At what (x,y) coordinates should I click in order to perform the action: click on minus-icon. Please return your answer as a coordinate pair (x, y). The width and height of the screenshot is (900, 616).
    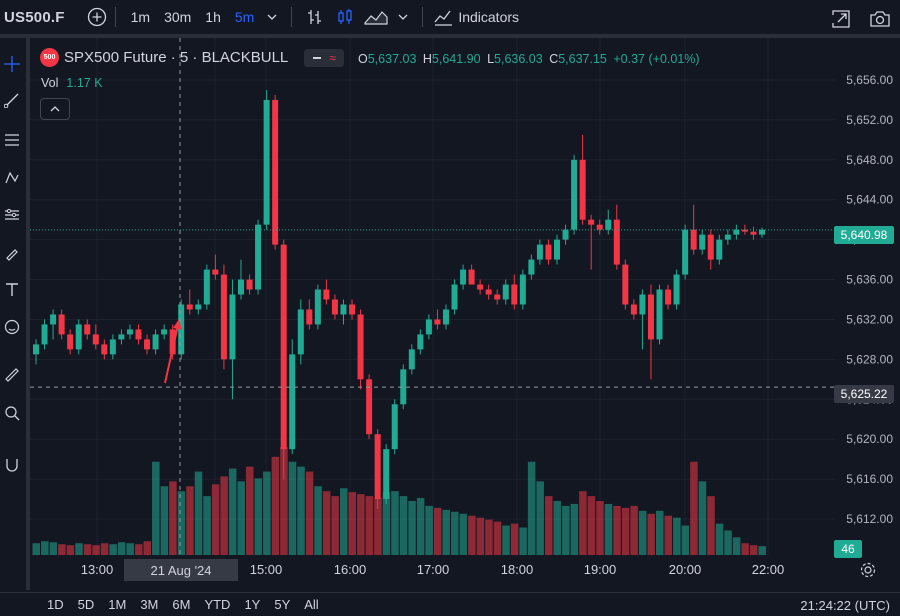
    Looking at the image, I should click on (316, 57).